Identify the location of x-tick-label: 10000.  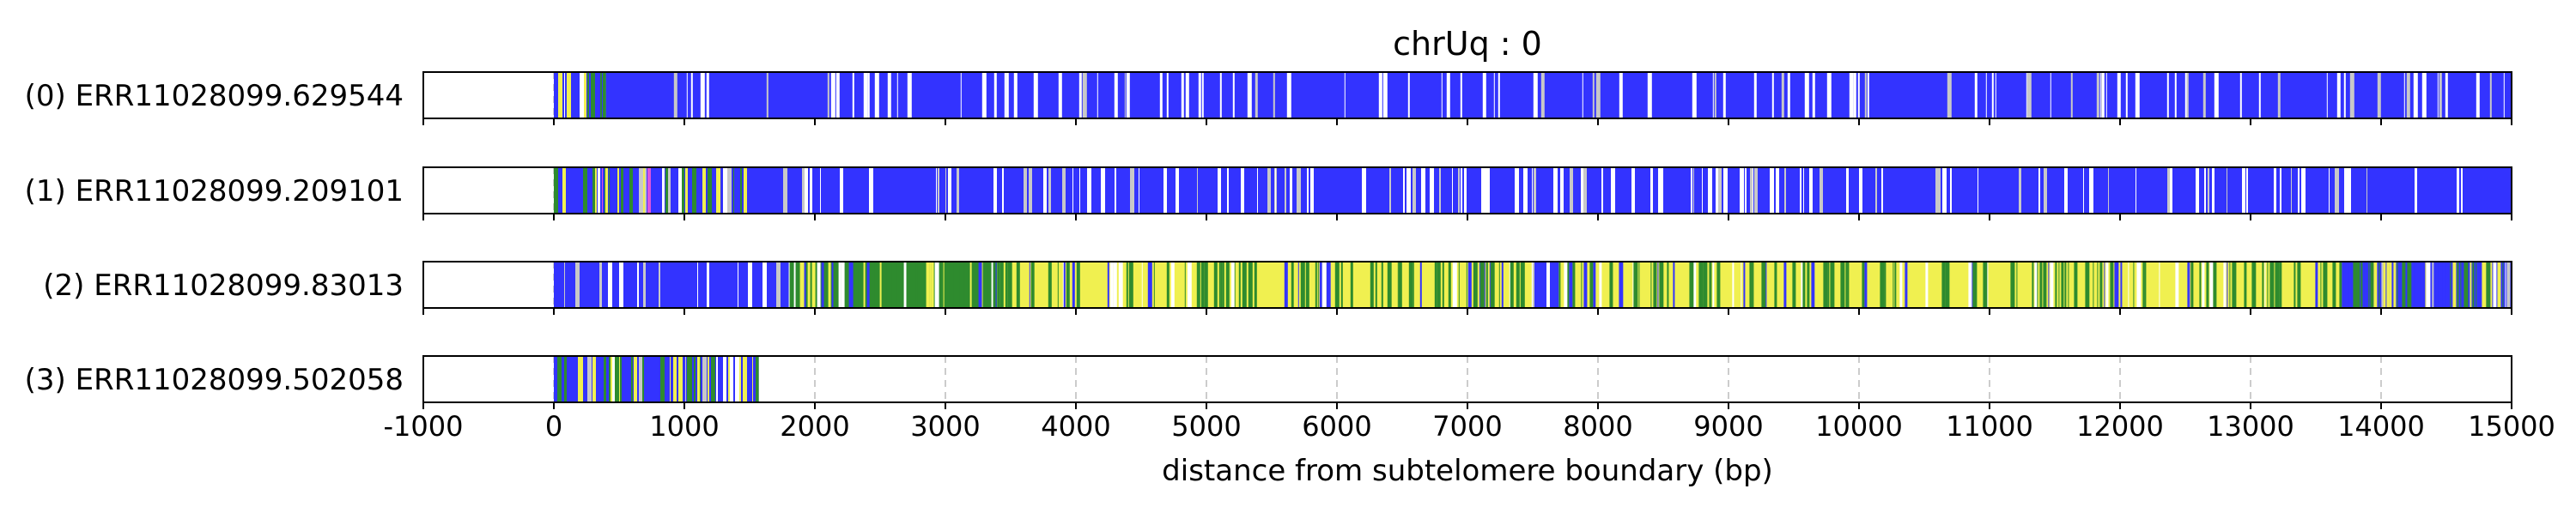
(1859, 426).